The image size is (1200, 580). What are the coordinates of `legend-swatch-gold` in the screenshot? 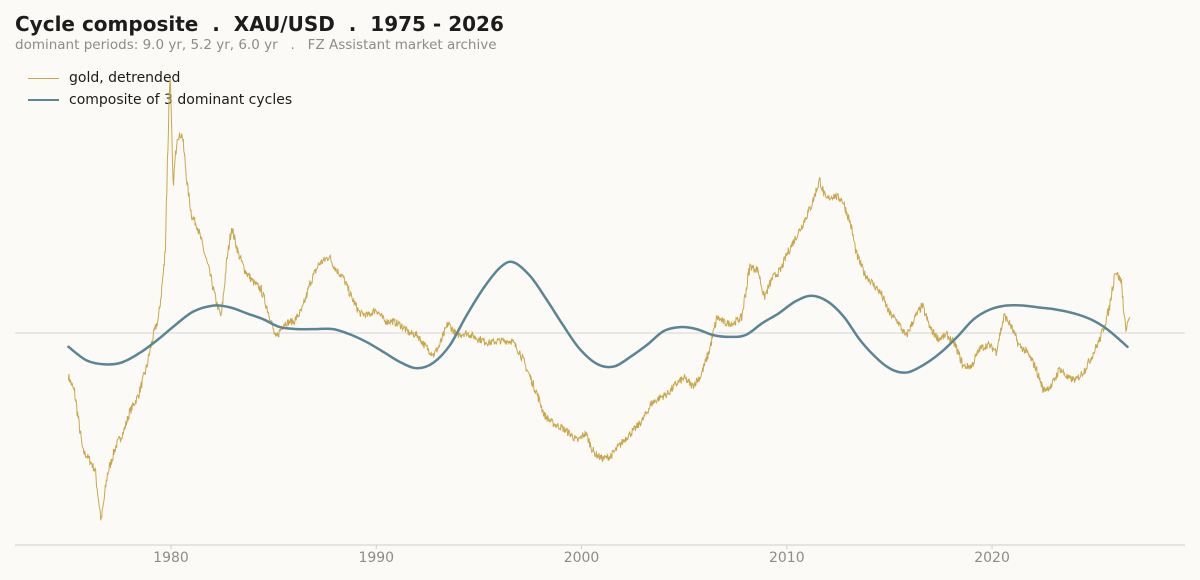 It's located at (43, 78).